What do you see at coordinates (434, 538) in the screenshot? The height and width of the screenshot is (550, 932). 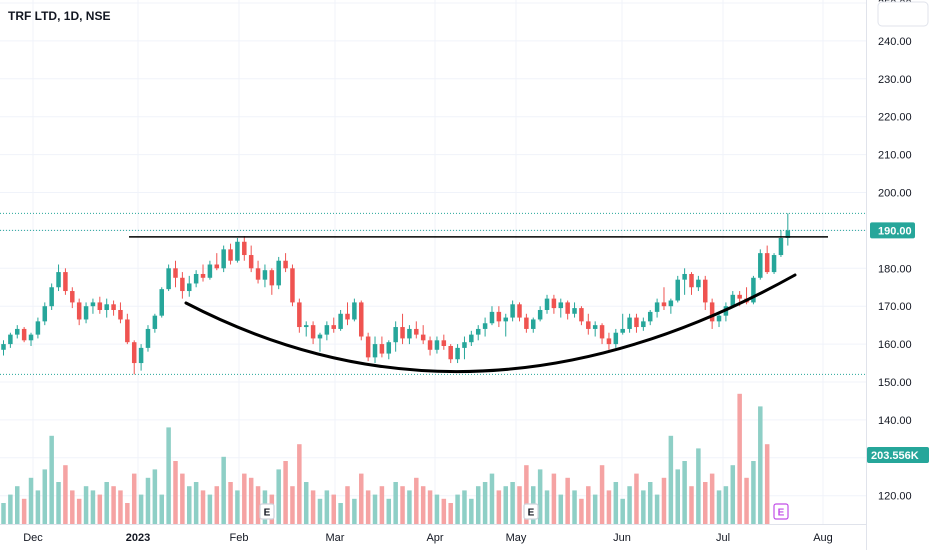 I see `time-tick-label: Apr` at bounding box center [434, 538].